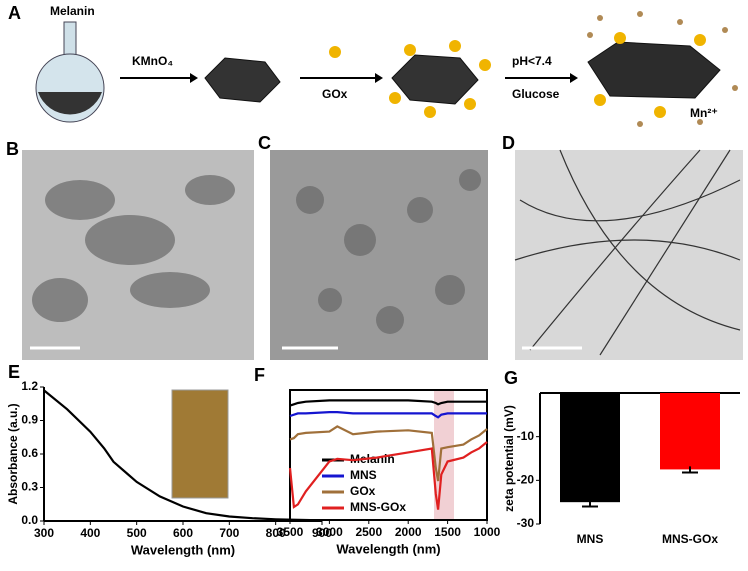 Image resolution: width=748 pixels, height=571 pixels. Describe the element at coordinates (487, 532) in the screenshot. I see `x-tick-label: 1000` at that location.